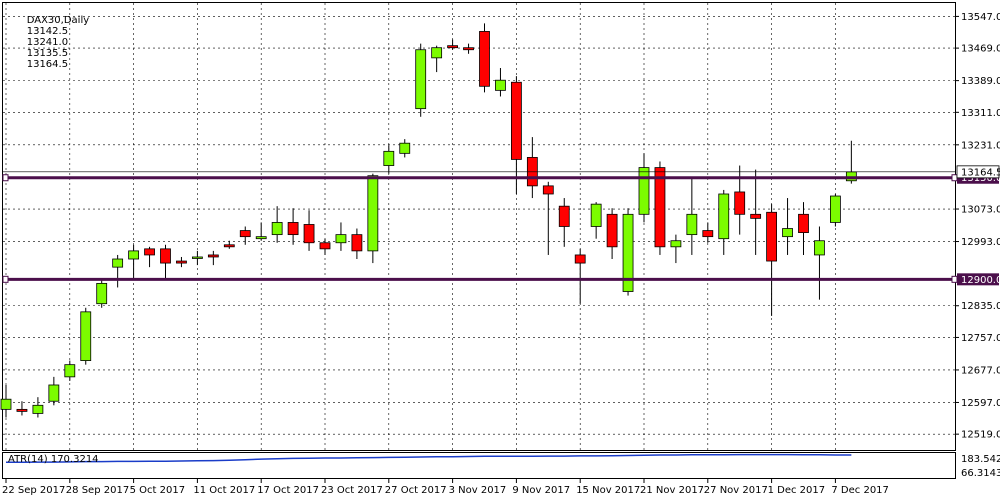  What do you see at coordinates (980, 435) in the screenshot?
I see `y-tick-label: 12519.0` at bounding box center [980, 435].